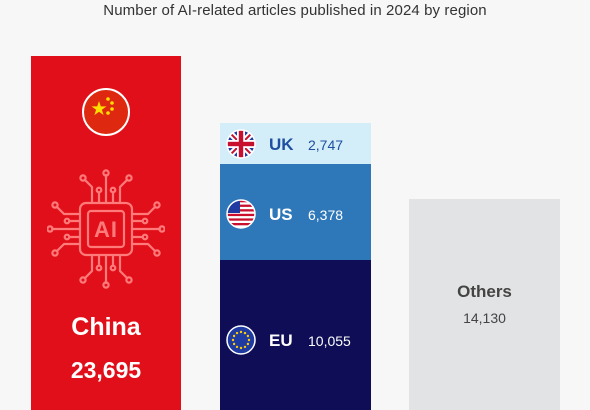 The height and width of the screenshot is (410, 590). I want to click on bar-eu: EU 10,055, so click(295, 334).